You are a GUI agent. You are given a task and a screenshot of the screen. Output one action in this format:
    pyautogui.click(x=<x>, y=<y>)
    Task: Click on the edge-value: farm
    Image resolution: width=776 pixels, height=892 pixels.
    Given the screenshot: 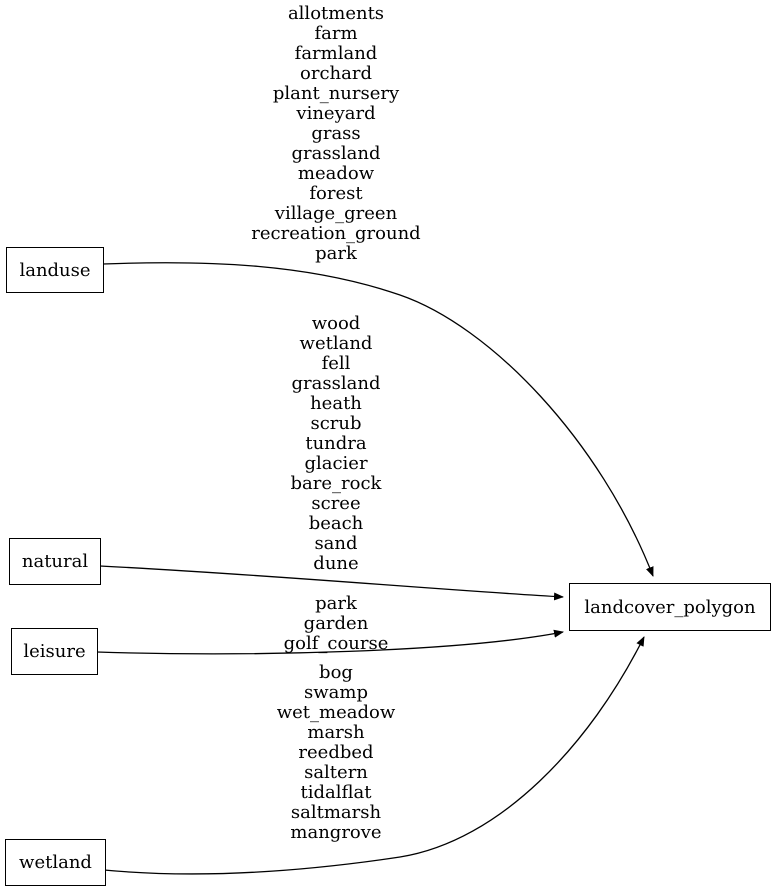 What is the action you would take?
    pyautogui.click(x=336, y=33)
    